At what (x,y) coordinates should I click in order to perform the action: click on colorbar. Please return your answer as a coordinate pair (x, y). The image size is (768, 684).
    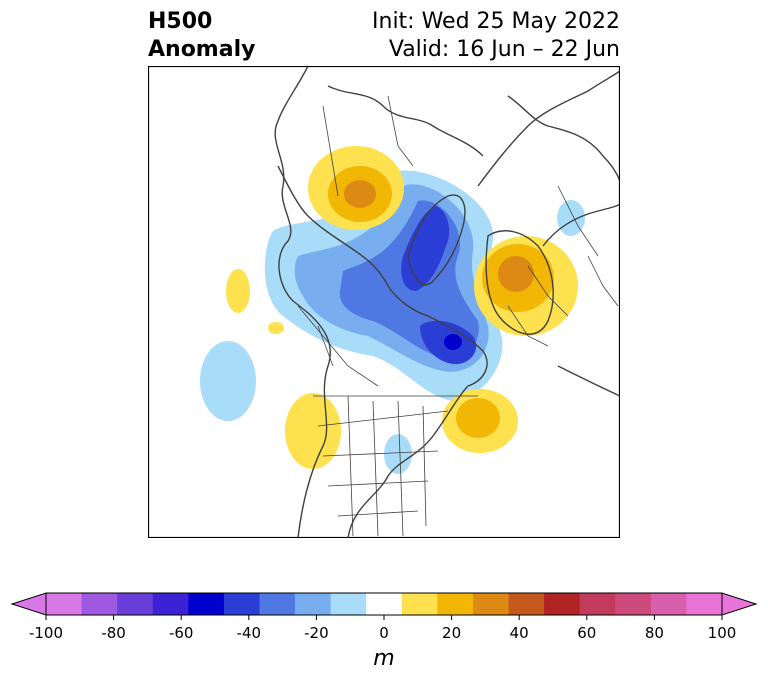
    Looking at the image, I should click on (384, 606).